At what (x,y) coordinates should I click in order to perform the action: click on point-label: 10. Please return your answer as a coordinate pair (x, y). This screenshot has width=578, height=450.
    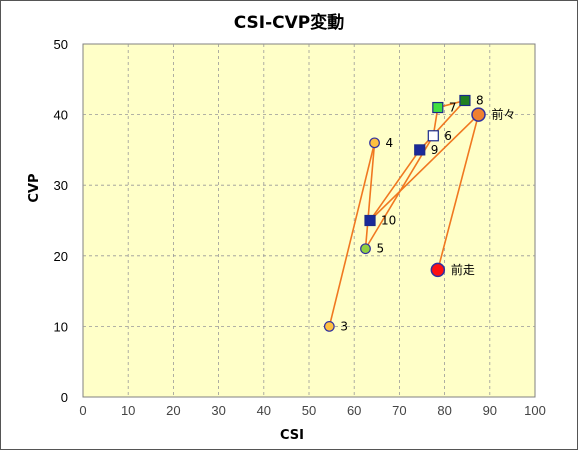
    Looking at the image, I should click on (388, 221).